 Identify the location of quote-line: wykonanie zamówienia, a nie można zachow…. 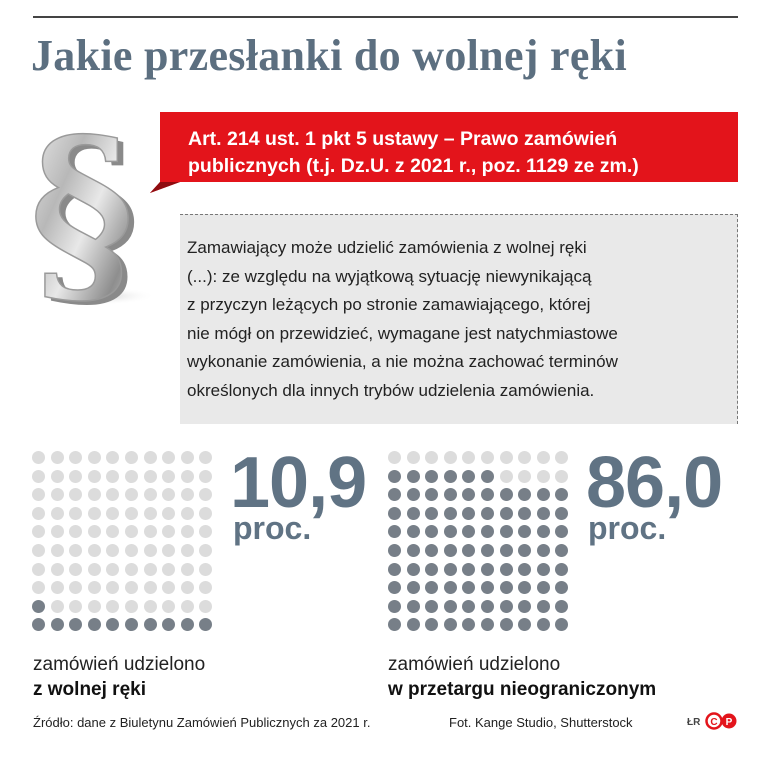
(402, 361).